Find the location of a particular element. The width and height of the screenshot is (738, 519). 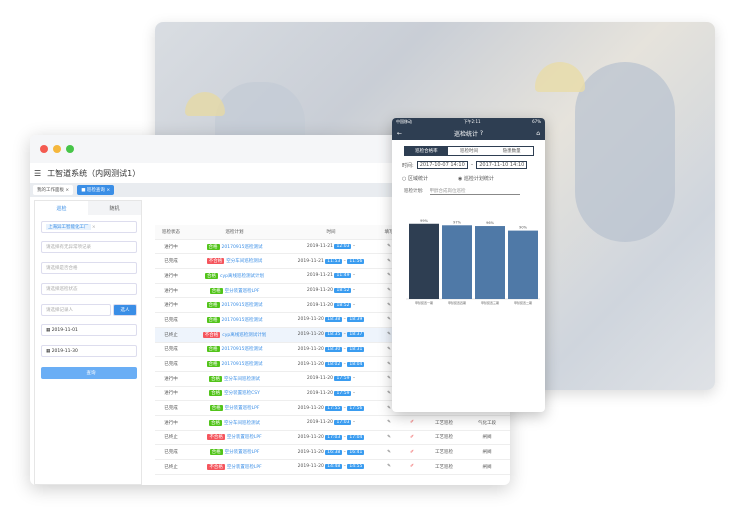

start-time: 16:38 is located at coordinates (334, 452).